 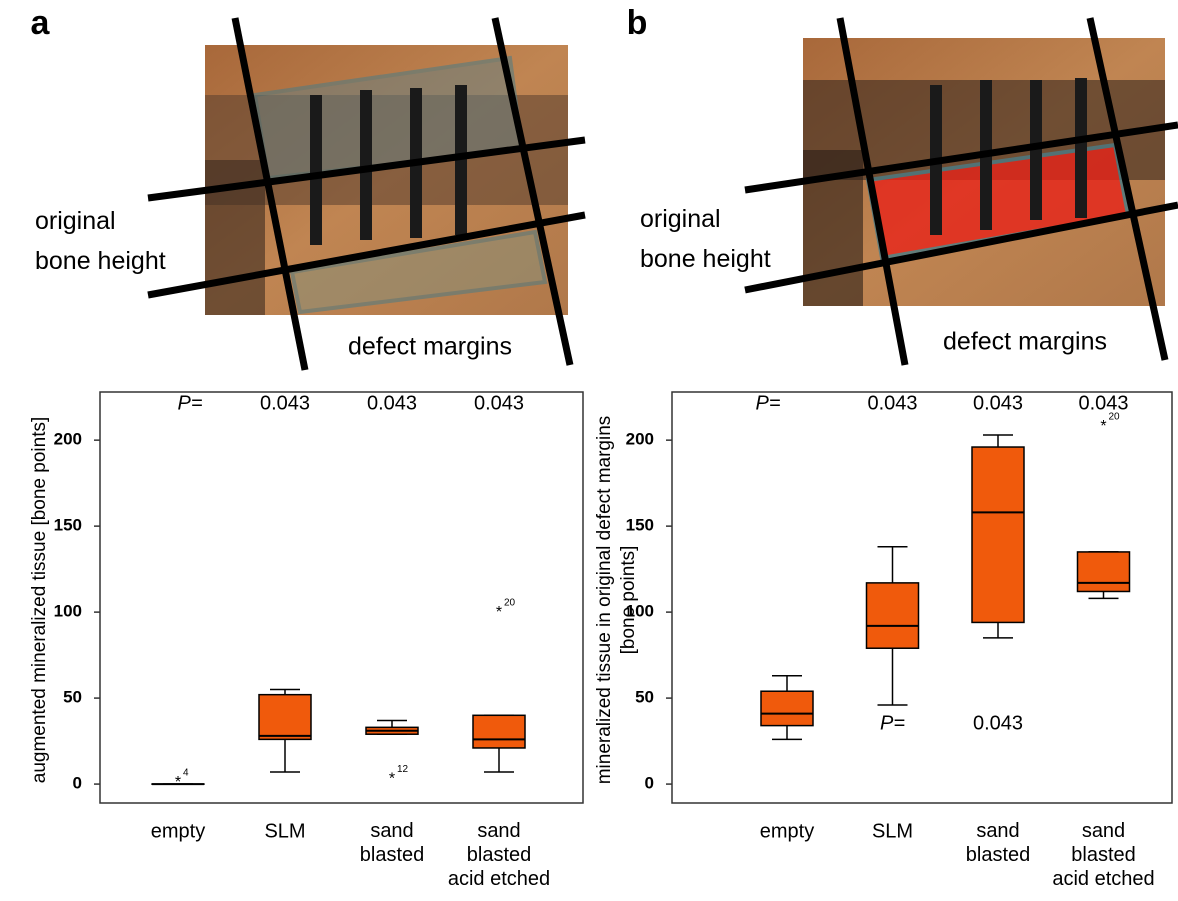 What do you see at coordinates (41, 23) in the screenshot?
I see `panel-letter: a` at bounding box center [41, 23].